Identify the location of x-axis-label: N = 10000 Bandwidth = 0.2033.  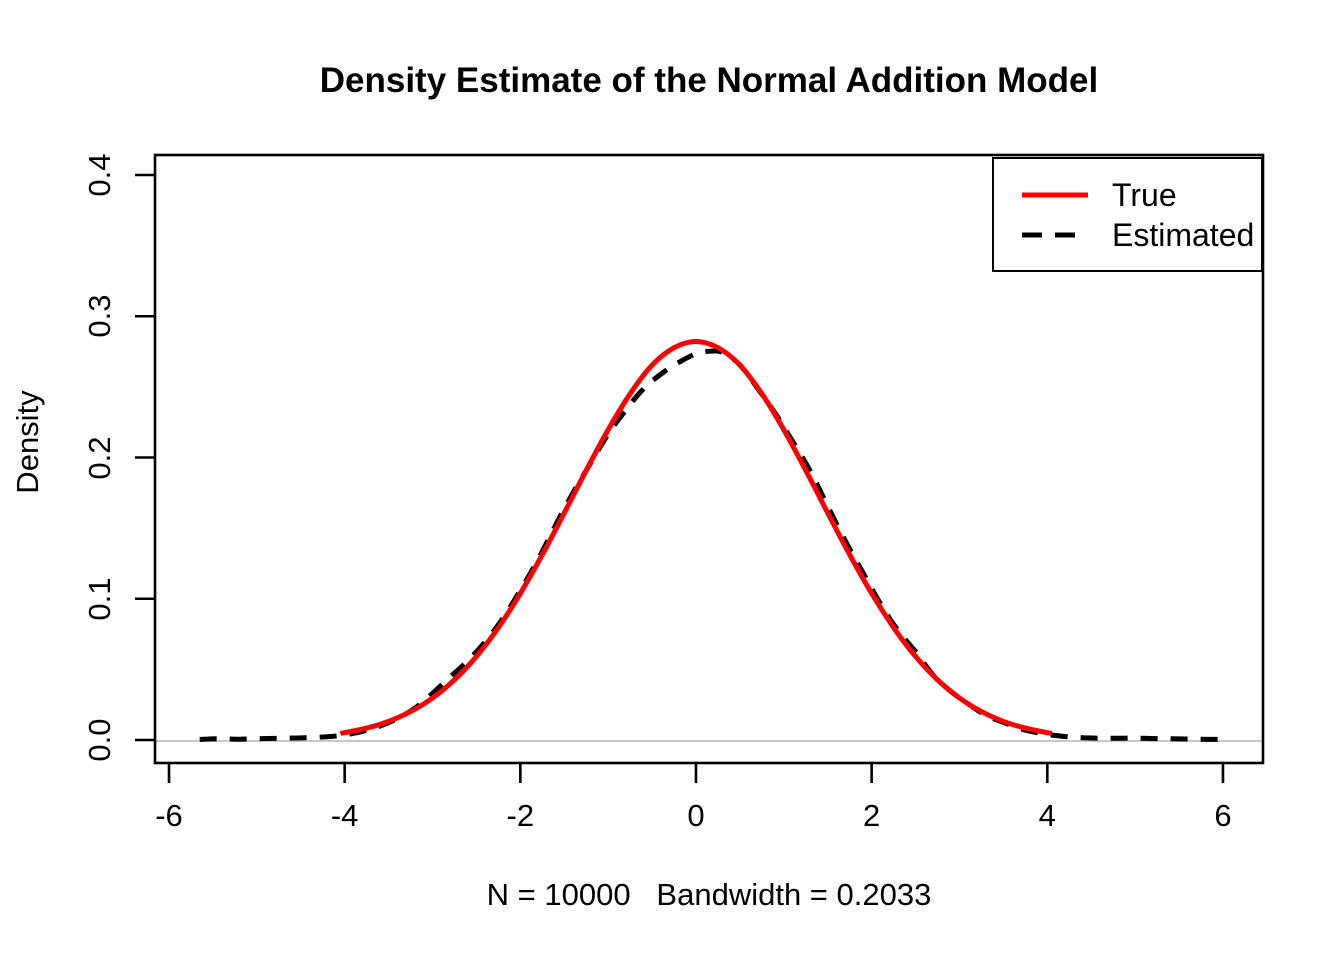
(709, 894).